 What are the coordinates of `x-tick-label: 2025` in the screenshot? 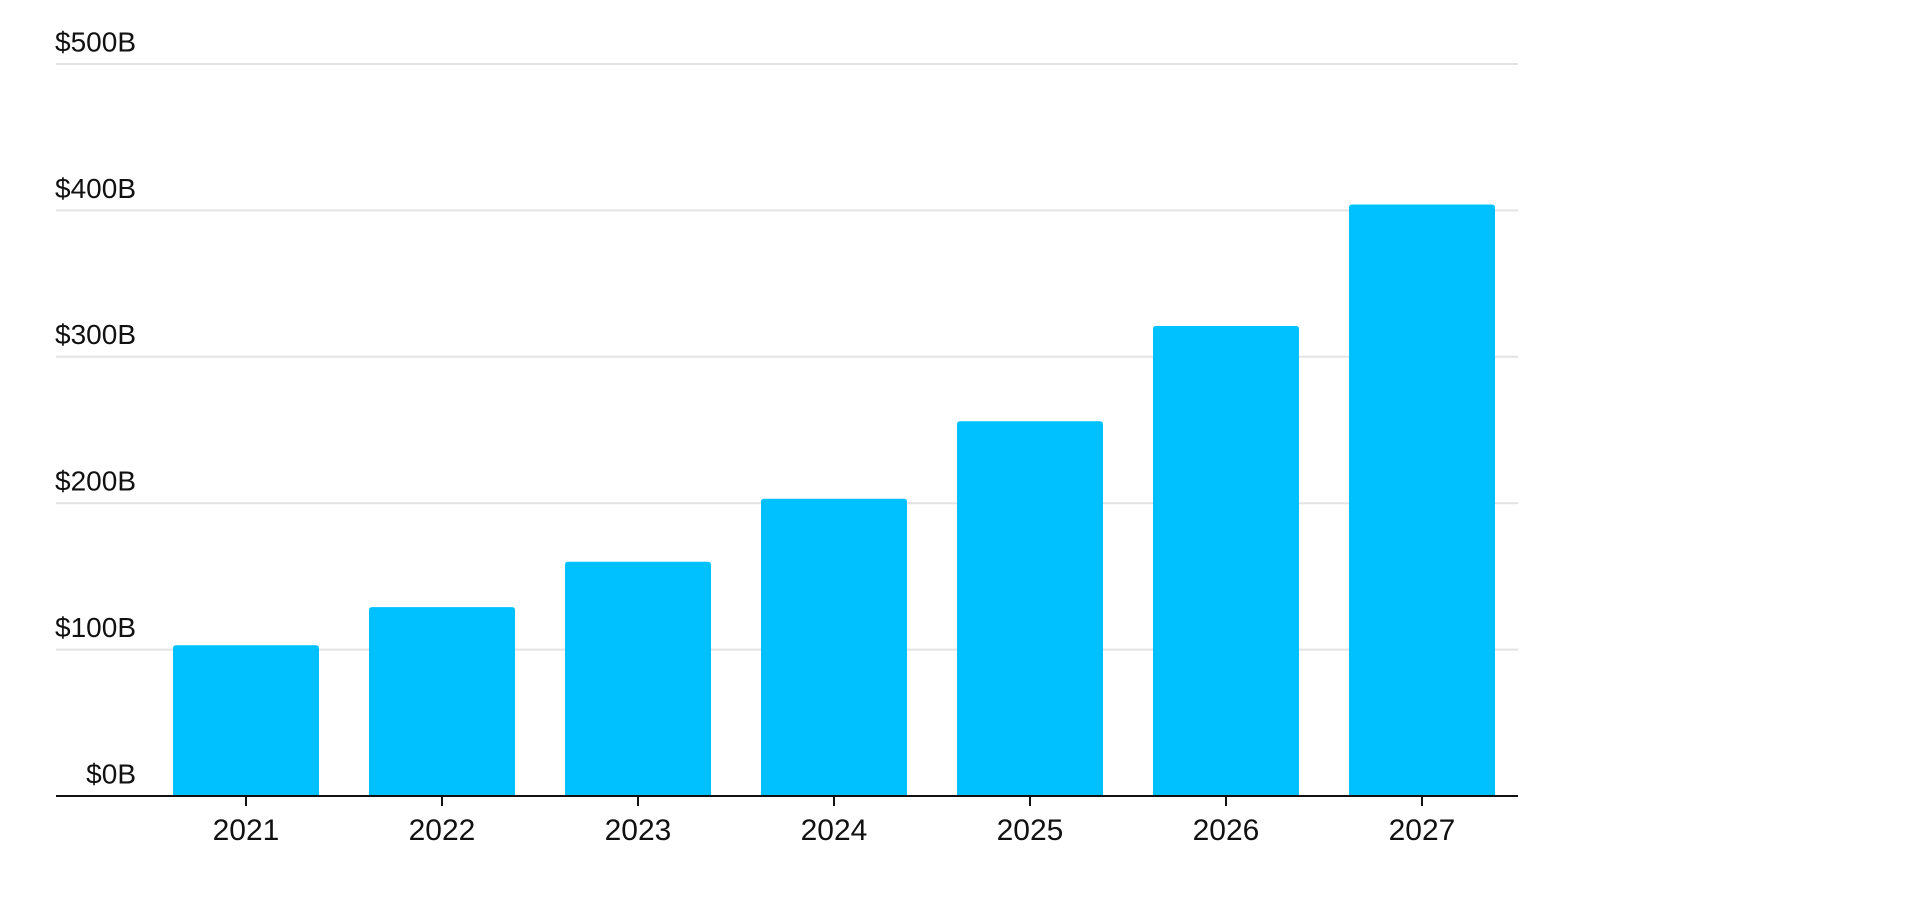 It's located at (1030, 830).